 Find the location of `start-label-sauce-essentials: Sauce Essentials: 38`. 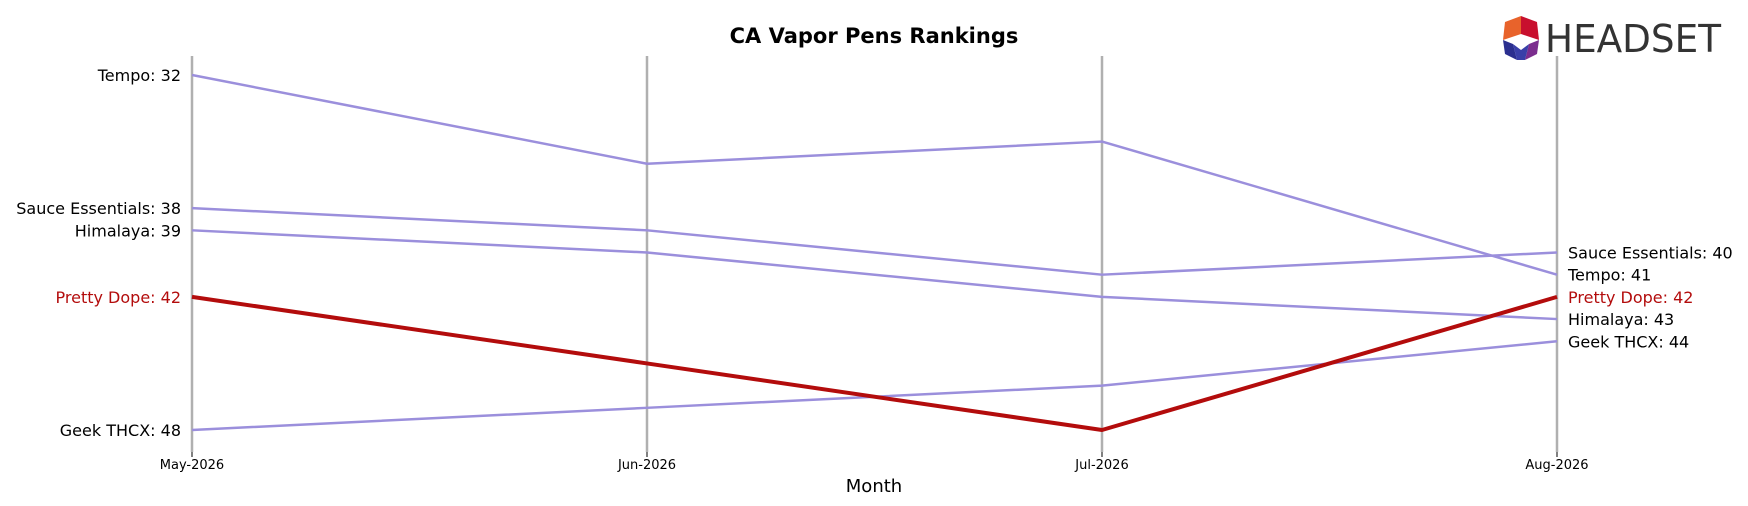

start-label-sauce-essentials: Sauce Essentials: 38 is located at coordinates (98, 208).